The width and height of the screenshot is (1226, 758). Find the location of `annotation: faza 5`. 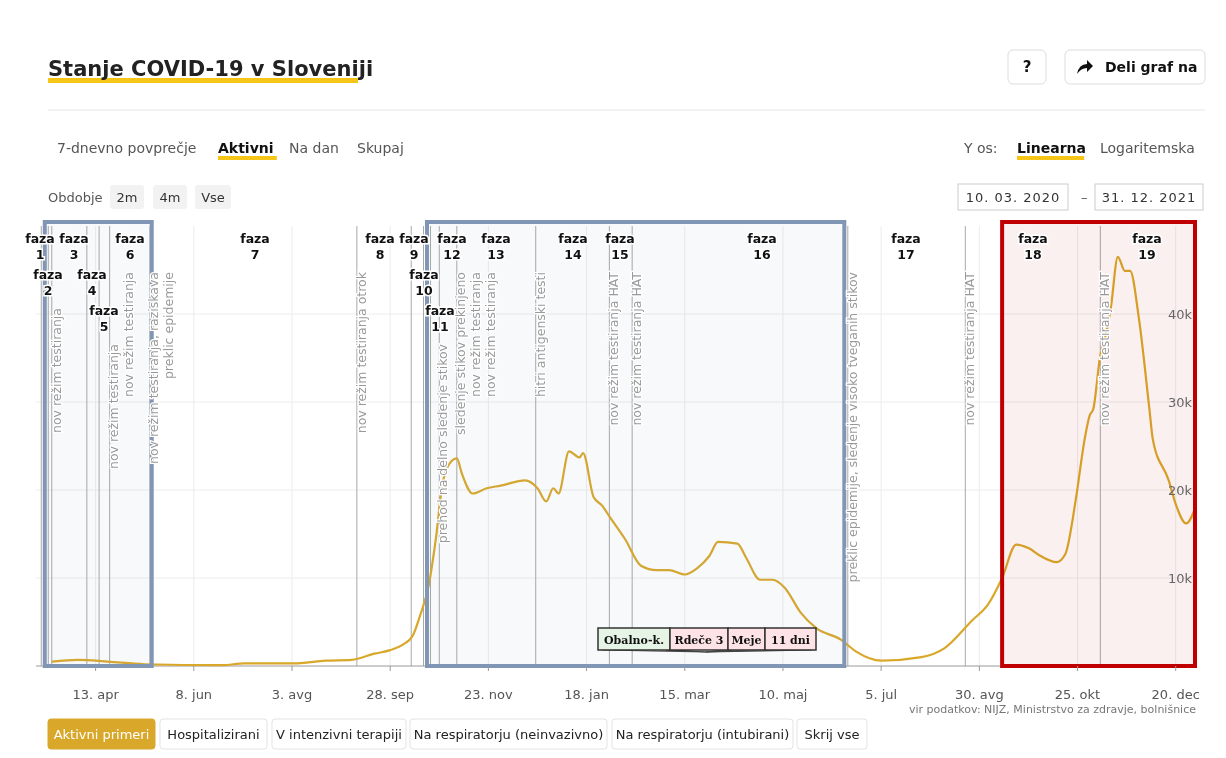

annotation: faza 5 is located at coordinates (104, 318).